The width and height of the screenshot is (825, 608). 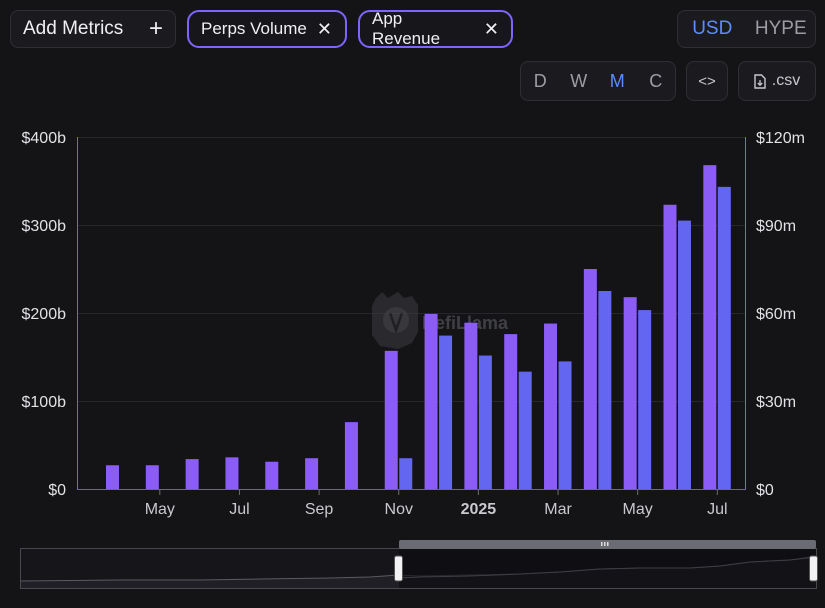 What do you see at coordinates (44, 226) in the screenshot?
I see `y-left-tick-label: $300b` at bounding box center [44, 226].